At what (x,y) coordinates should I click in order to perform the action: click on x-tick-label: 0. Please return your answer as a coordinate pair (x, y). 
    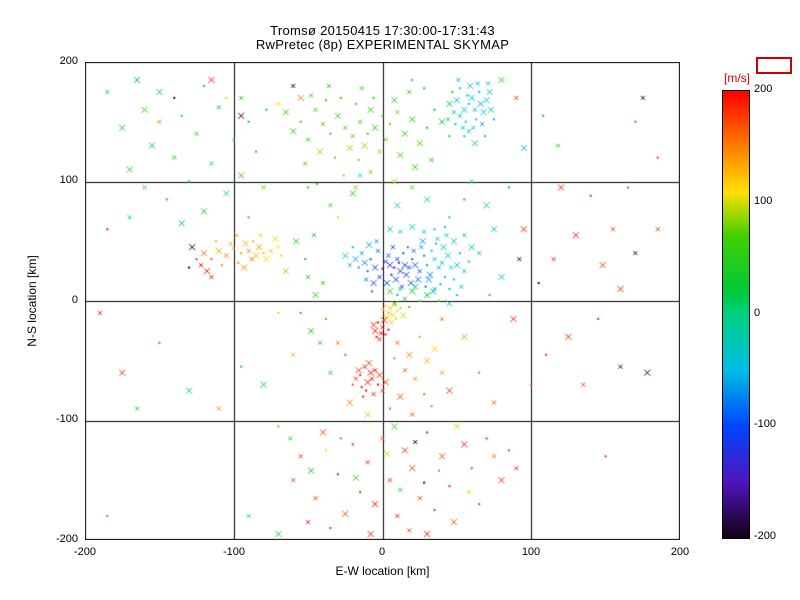
    Looking at the image, I should click on (382, 552).